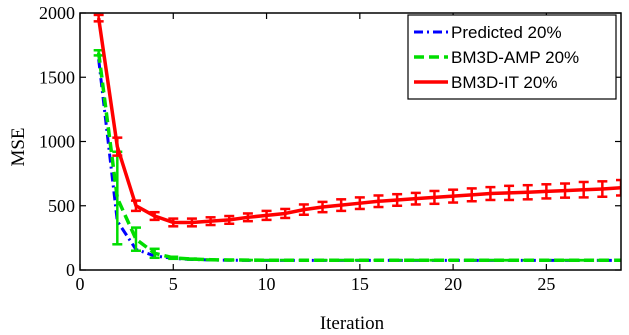  What do you see at coordinates (453, 284) in the screenshot?
I see `x-tick-label: 20` at bounding box center [453, 284].